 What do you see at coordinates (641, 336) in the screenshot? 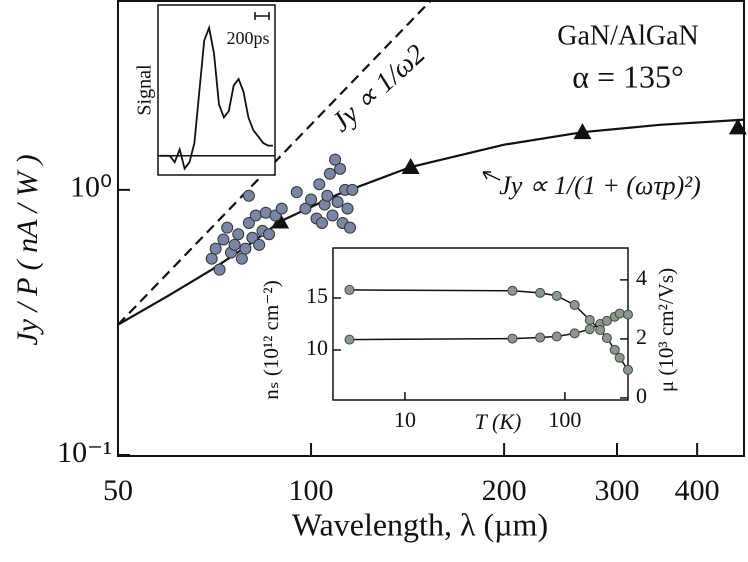
I see `y2-tick-label: 2` at bounding box center [641, 336].